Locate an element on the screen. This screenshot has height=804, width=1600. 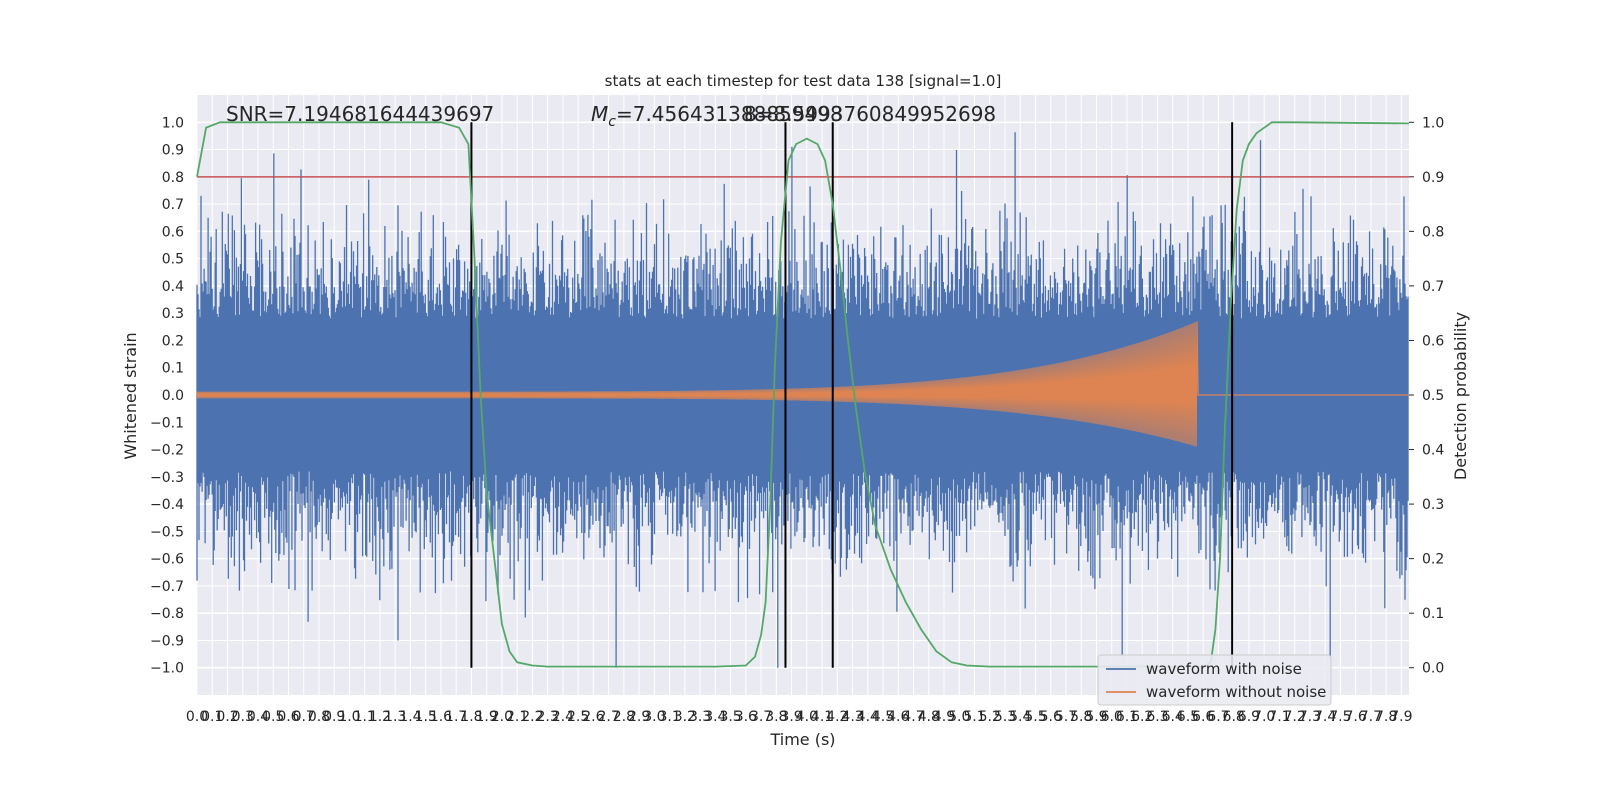
x-tick-label: 3.4 is located at coordinates (715, 717).